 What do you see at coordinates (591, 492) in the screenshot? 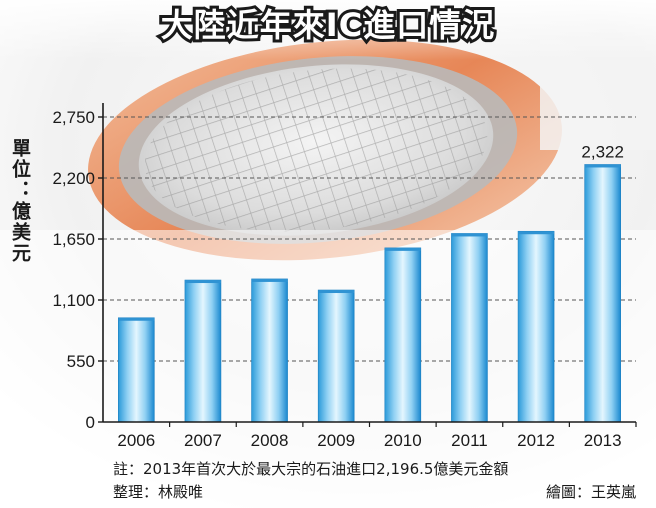
I see `drawn-by-credit: 繪圖：王英嵐` at bounding box center [591, 492].